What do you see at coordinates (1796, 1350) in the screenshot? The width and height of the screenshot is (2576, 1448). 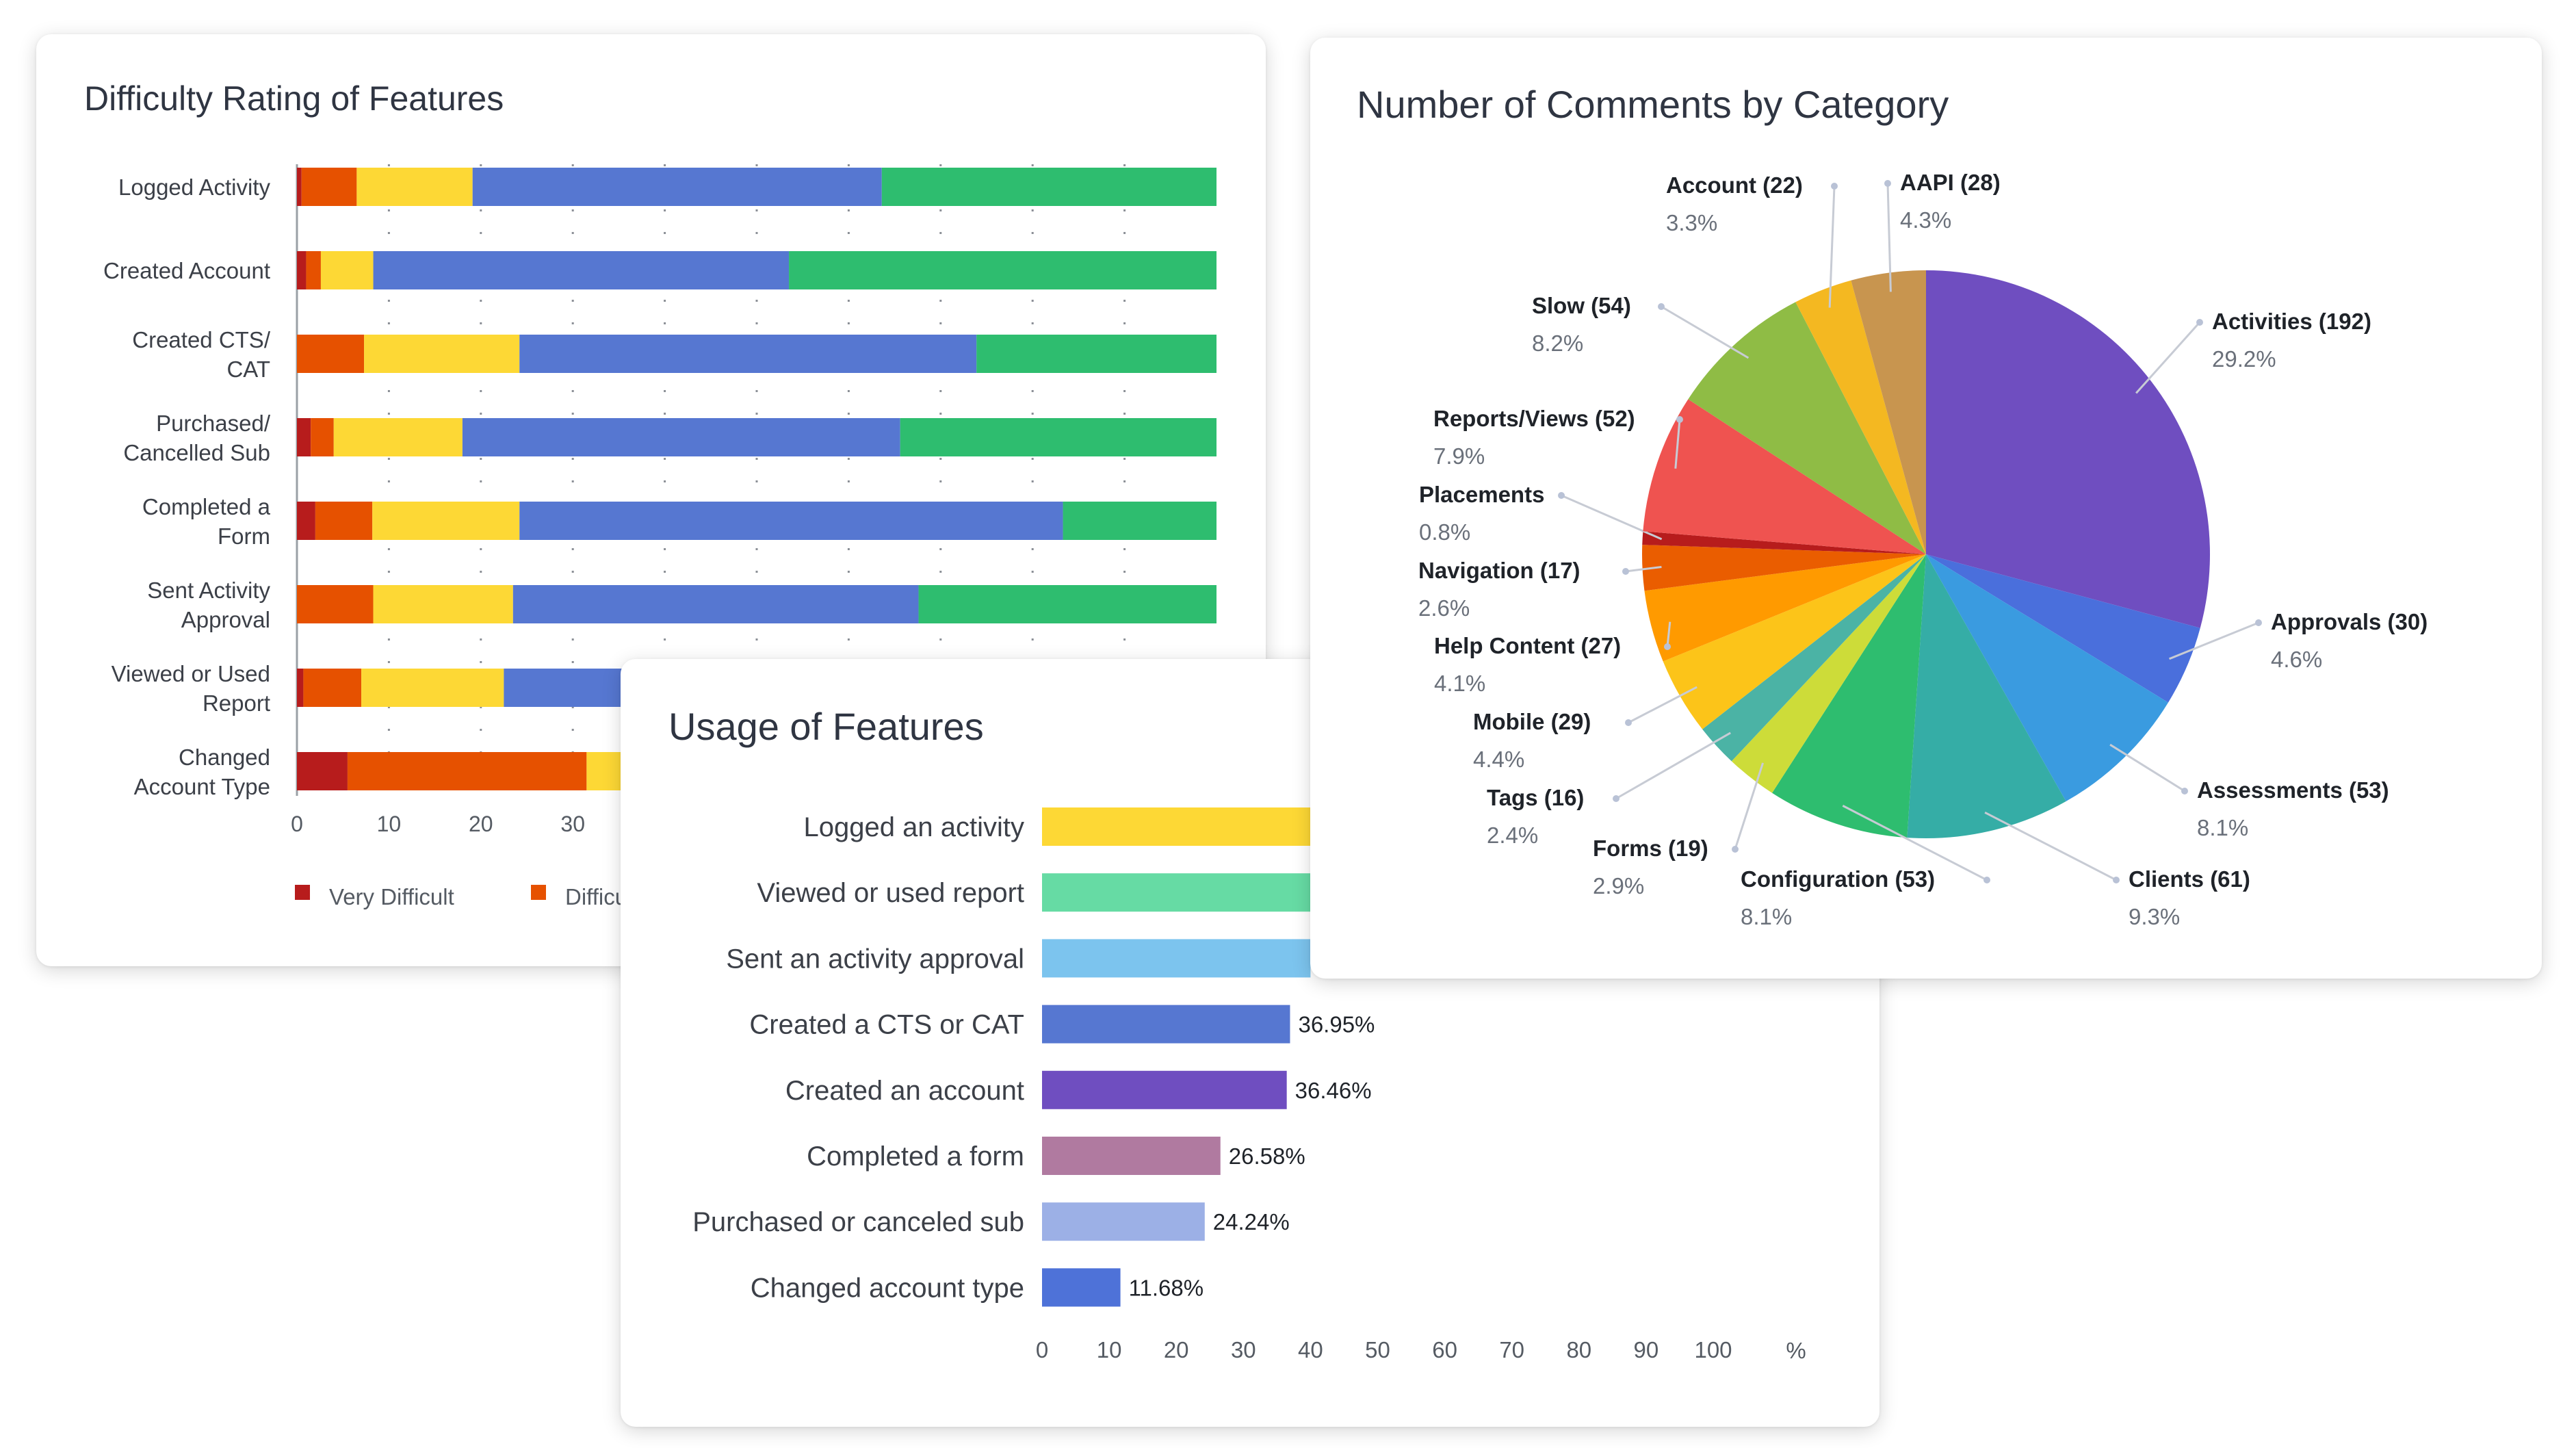 I see `x-unit-label: %` at bounding box center [1796, 1350].